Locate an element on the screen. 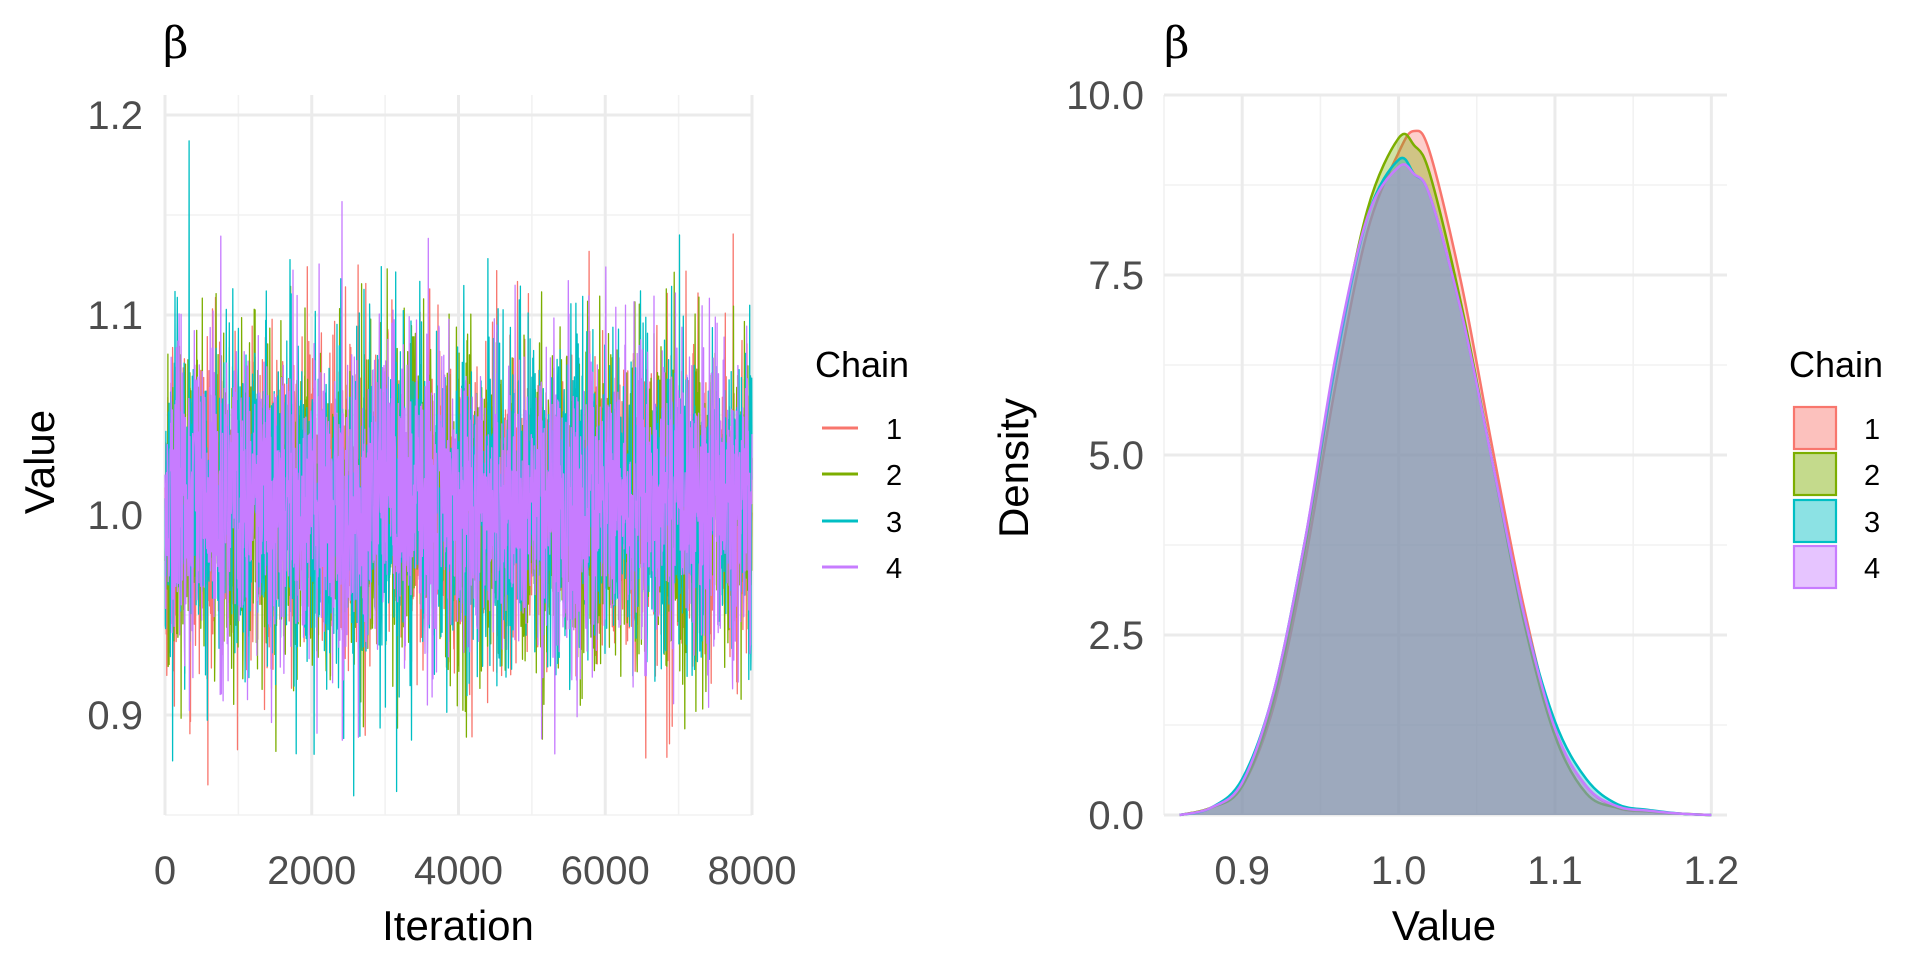 This screenshot has height=960, width=1920. density-y-tick-label: 5.0 is located at coordinates (1116, 456).